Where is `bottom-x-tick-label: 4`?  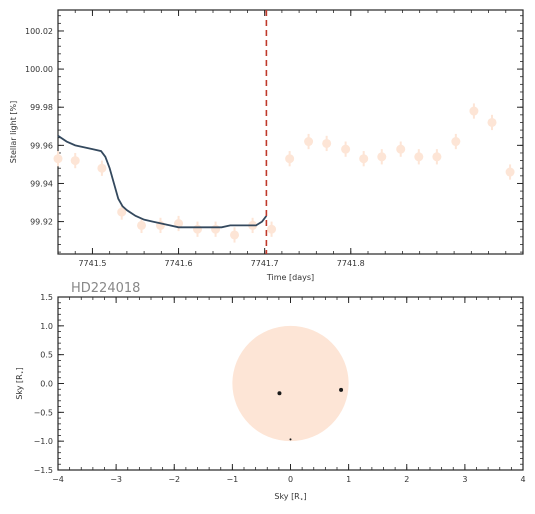
bottom-x-tick-label: 4 is located at coordinates (522, 479).